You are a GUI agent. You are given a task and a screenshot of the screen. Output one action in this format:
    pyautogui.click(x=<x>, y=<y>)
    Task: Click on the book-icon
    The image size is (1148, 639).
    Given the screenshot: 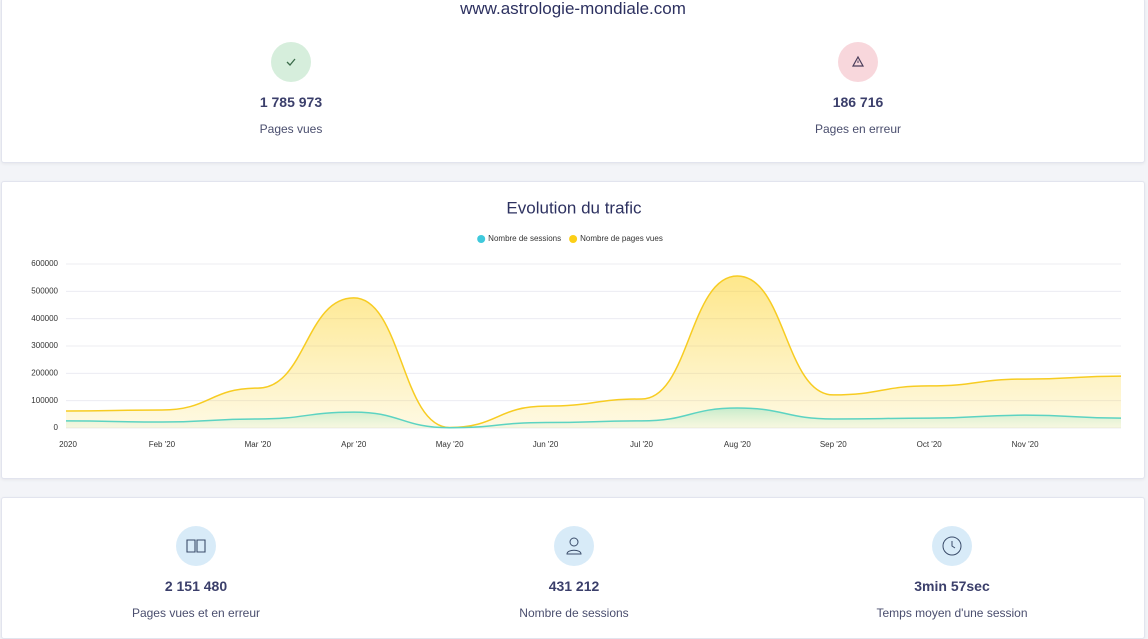 What is the action you would take?
    pyautogui.click(x=196, y=546)
    